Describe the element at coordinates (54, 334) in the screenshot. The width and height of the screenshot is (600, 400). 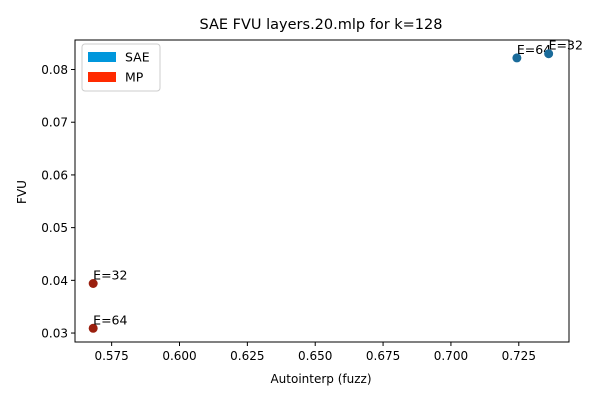
I see `y-tick-label: 0.03` at that location.